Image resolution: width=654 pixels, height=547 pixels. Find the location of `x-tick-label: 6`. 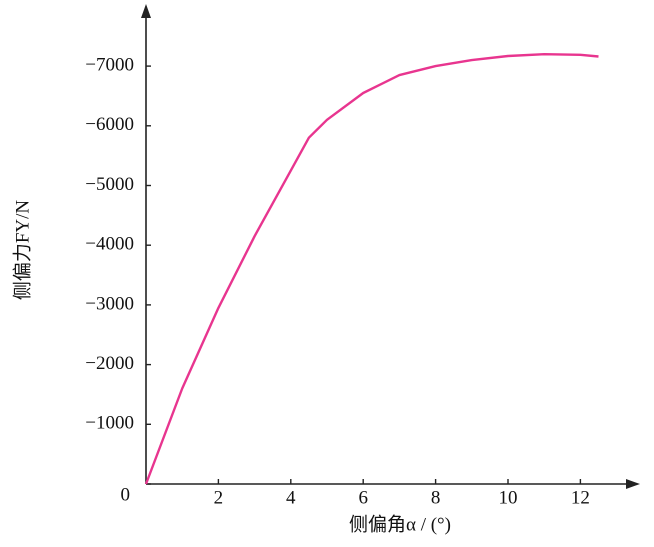

x-tick-label: 6 is located at coordinates (363, 497).